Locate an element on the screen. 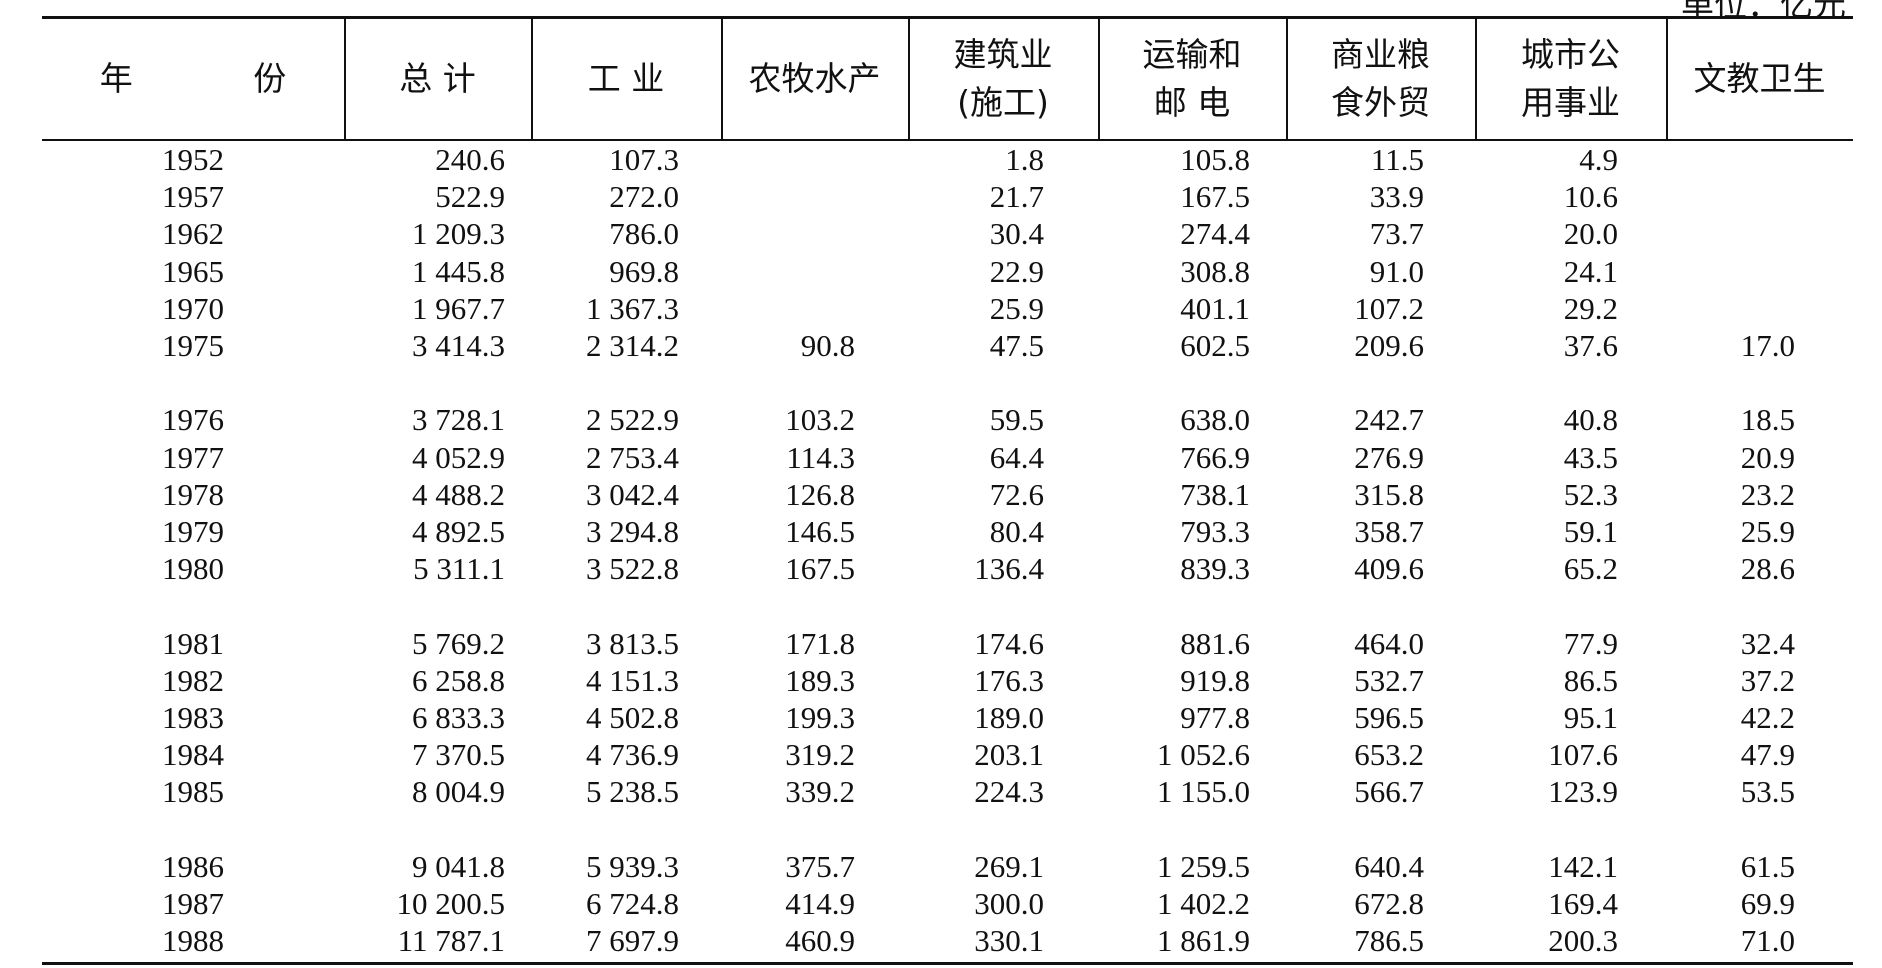 The width and height of the screenshot is (1882, 968). value-cell: 672.8 is located at coordinates (1389, 903).